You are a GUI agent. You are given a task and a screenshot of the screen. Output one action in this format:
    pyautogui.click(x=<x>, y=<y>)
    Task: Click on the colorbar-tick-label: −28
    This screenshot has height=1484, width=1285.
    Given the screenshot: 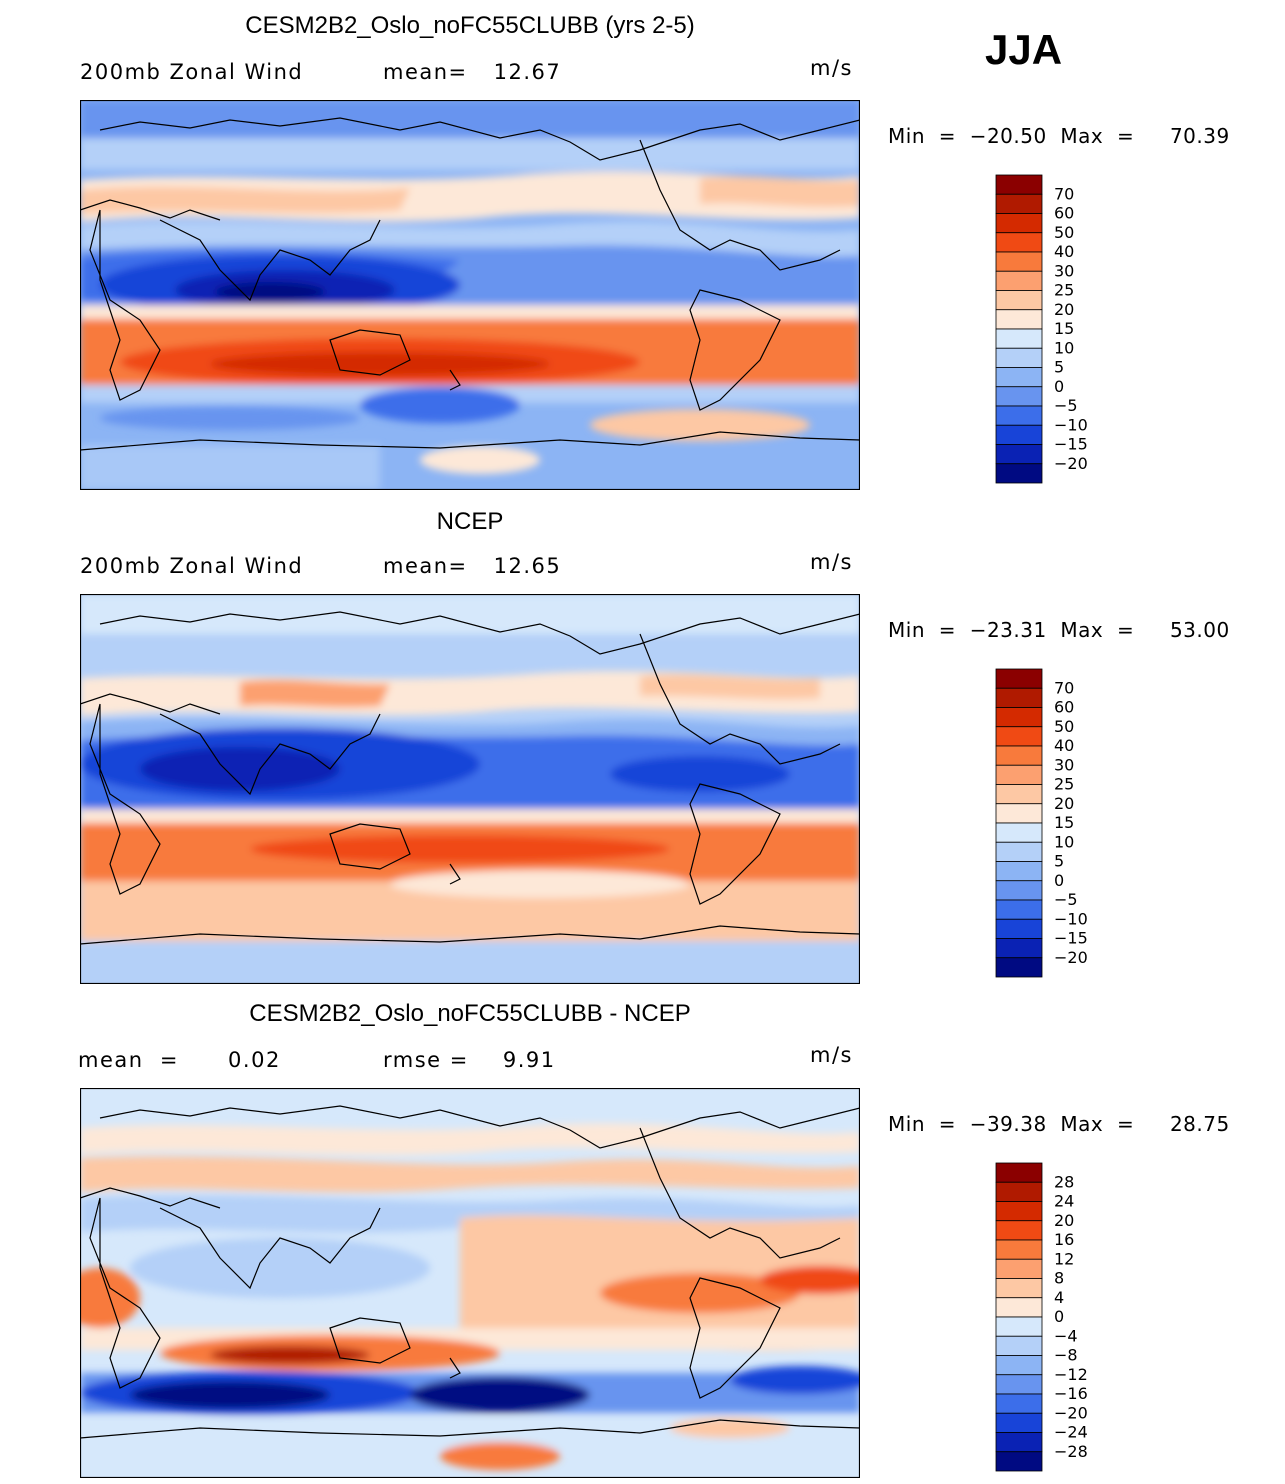 What is the action you would take?
    pyautogui.click(x=1071, y=1451)
    